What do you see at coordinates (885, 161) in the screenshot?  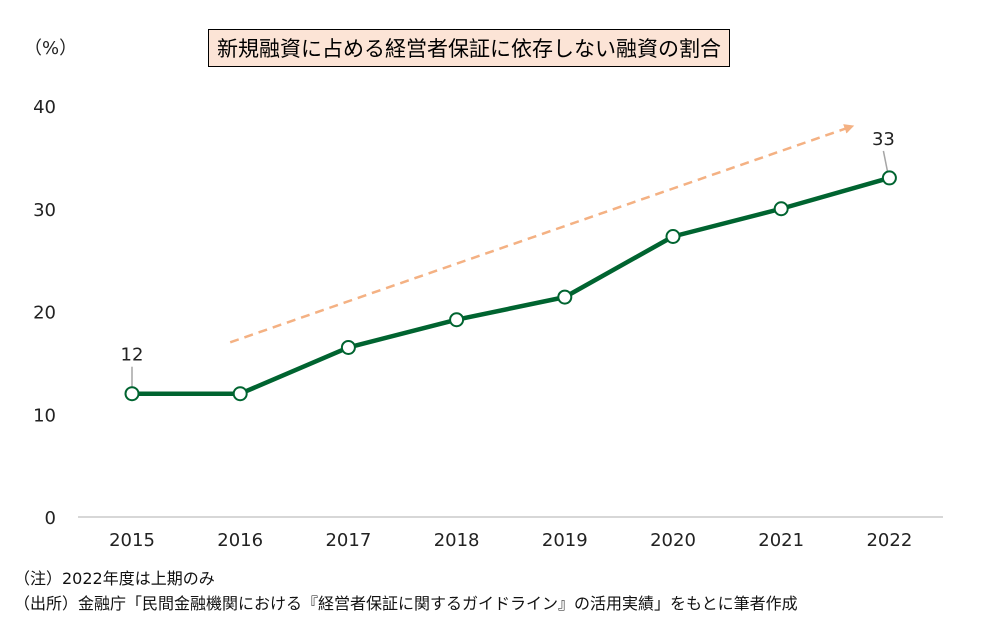 I see `leader-line` at bounding box center [885, 161].